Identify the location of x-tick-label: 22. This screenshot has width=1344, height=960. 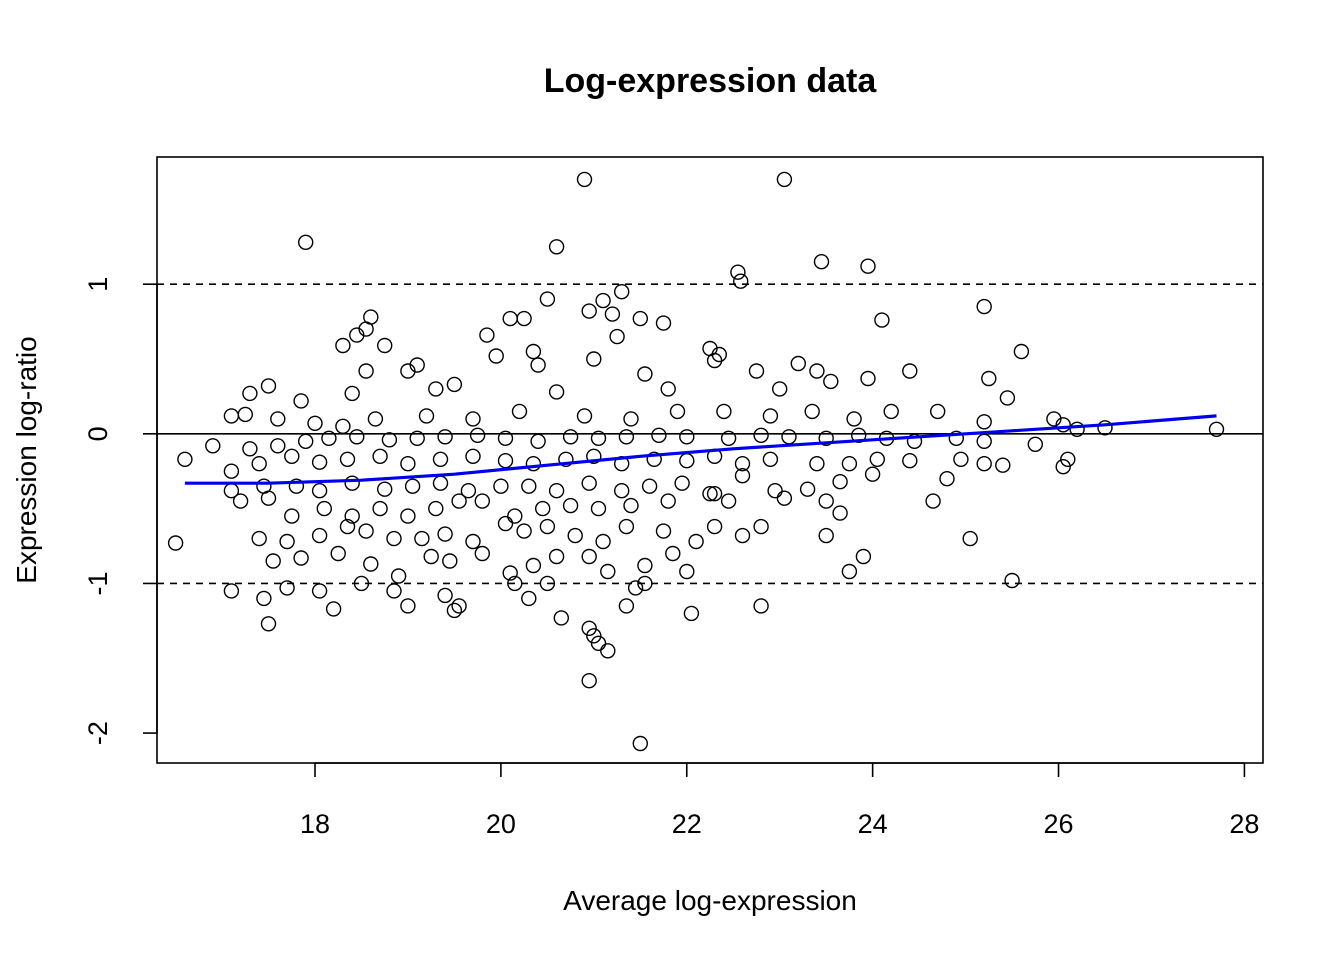
(687, 824).